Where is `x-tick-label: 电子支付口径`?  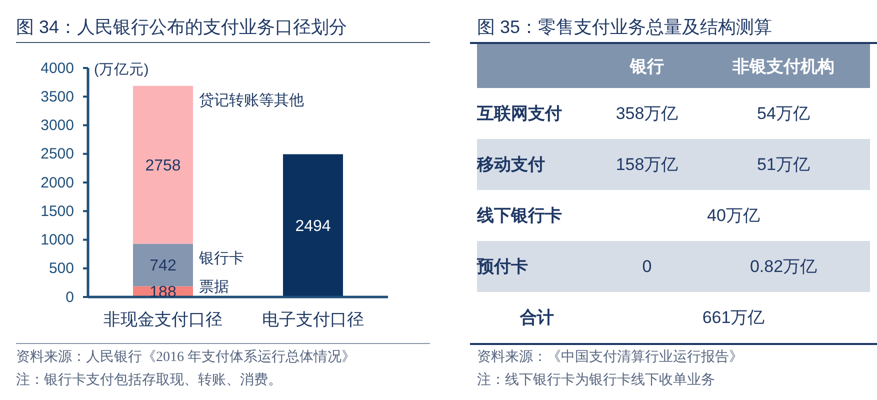
x-tick-label: 电子支付口径 is located at coordinates (313, 319).